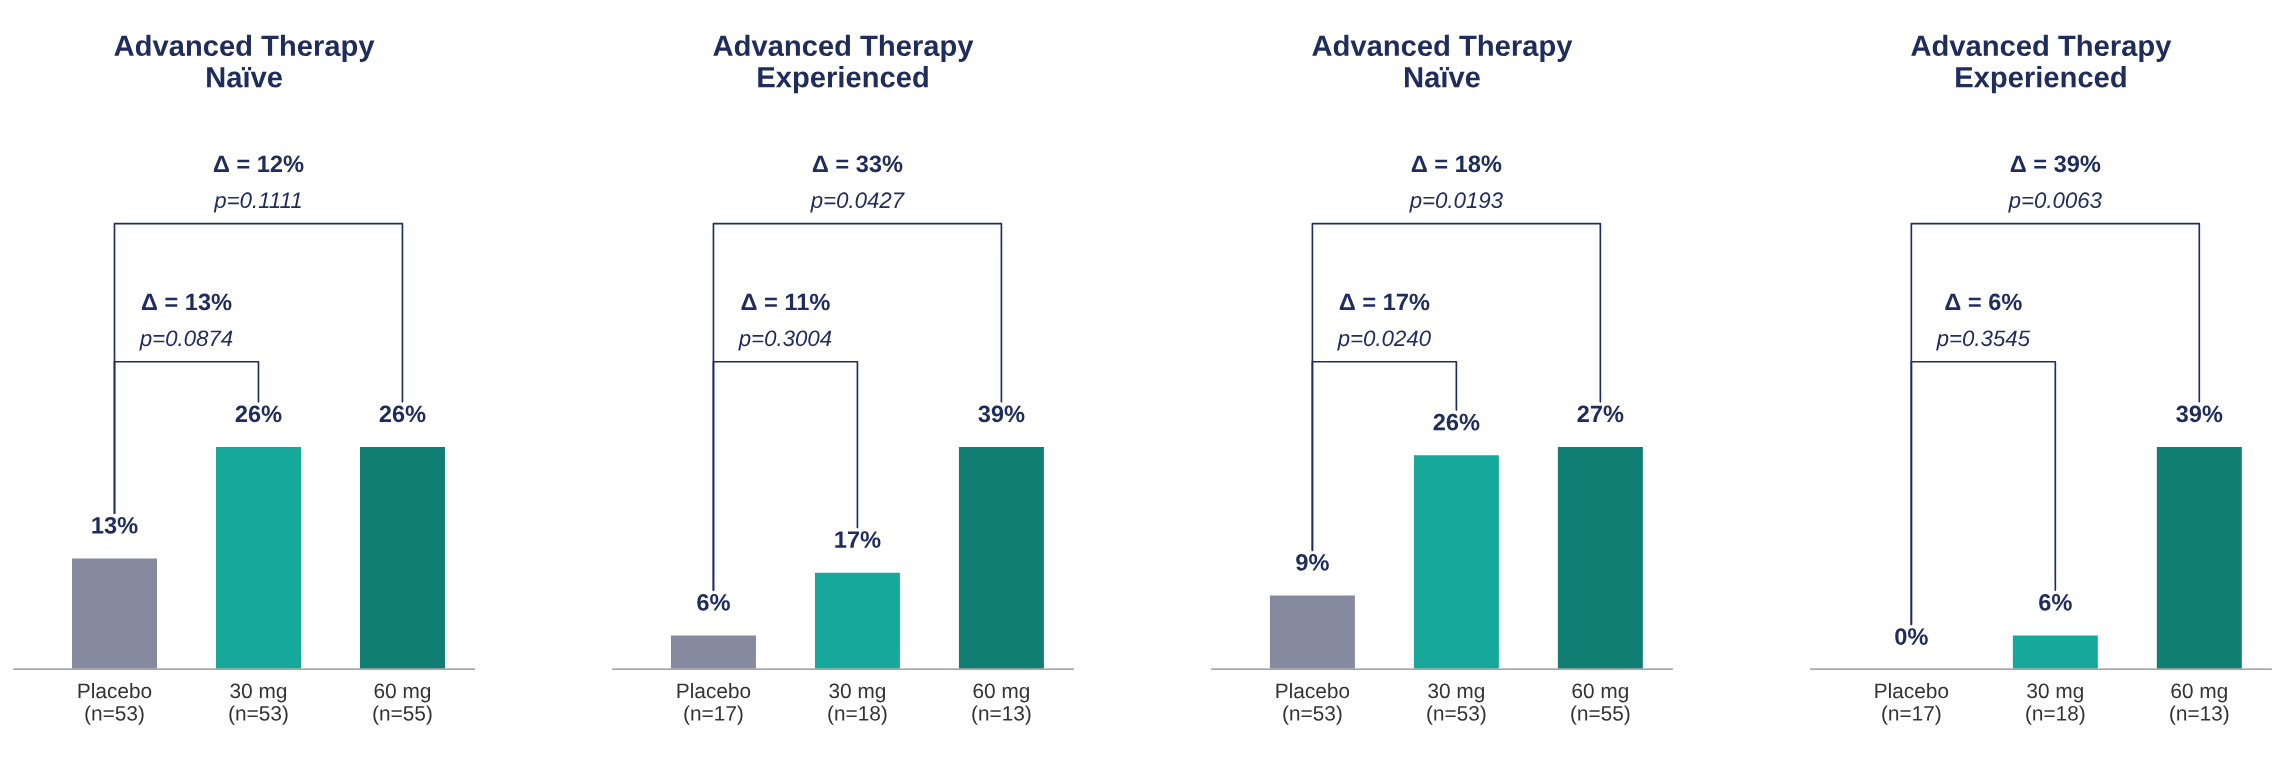 The height and width of the screenshot is (778, 2285). I want to click on data-label: 13%, so click(115, 525).